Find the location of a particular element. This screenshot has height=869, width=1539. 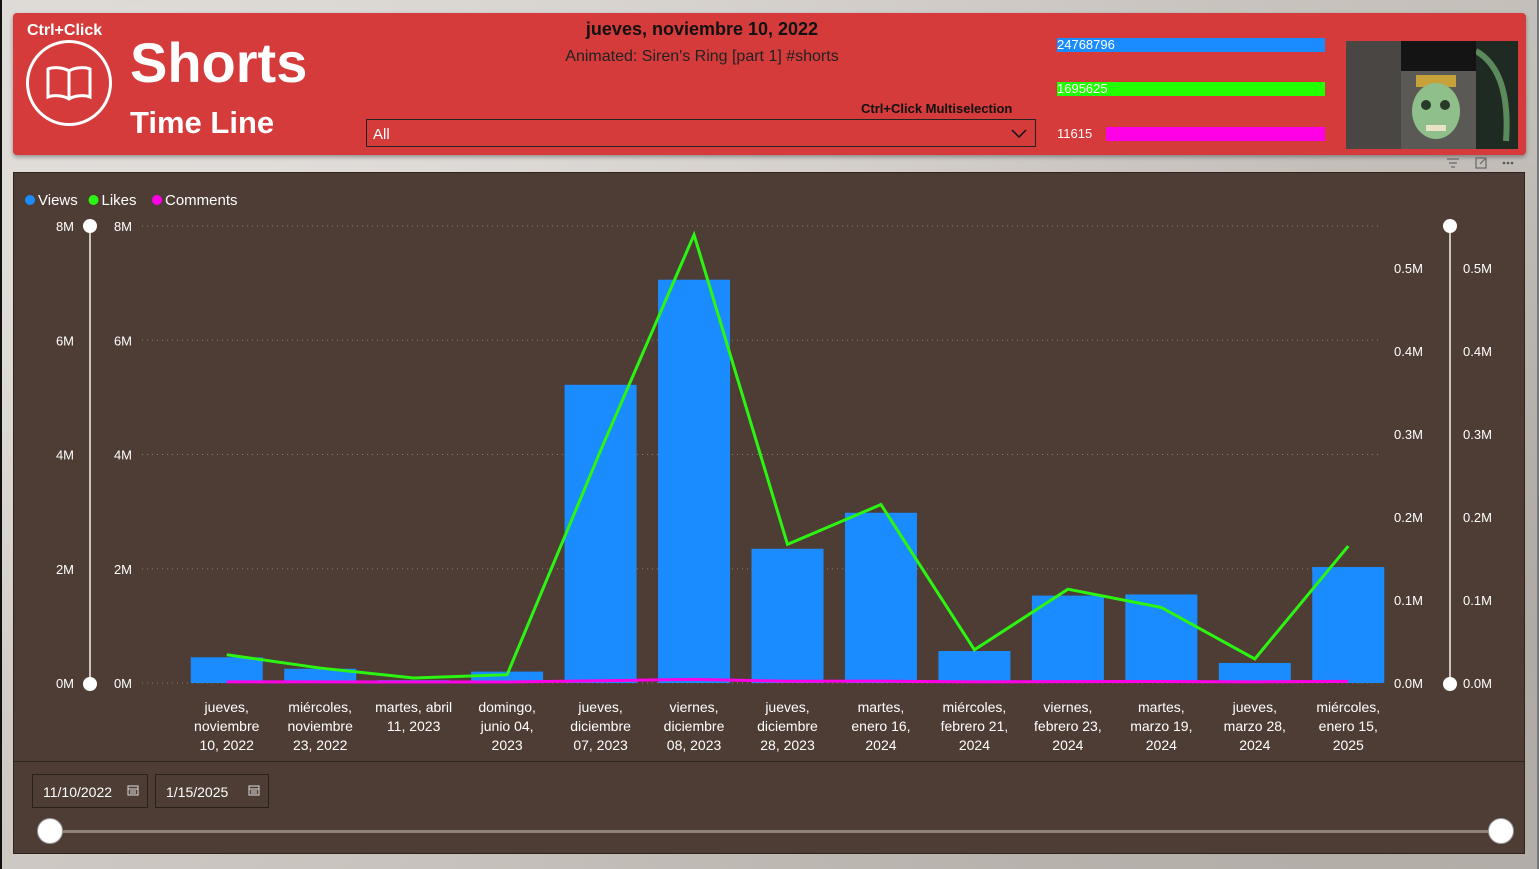

window-edge-left is located at coordinates (1, 434).